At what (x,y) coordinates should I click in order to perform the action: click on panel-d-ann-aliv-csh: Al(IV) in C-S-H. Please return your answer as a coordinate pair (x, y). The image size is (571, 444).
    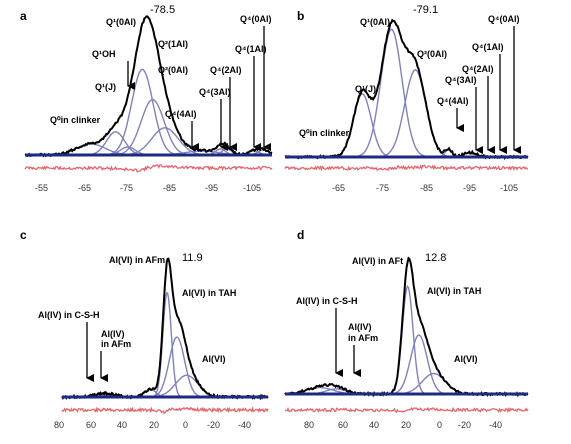
    Looking at the image, I should click on (327, 301).